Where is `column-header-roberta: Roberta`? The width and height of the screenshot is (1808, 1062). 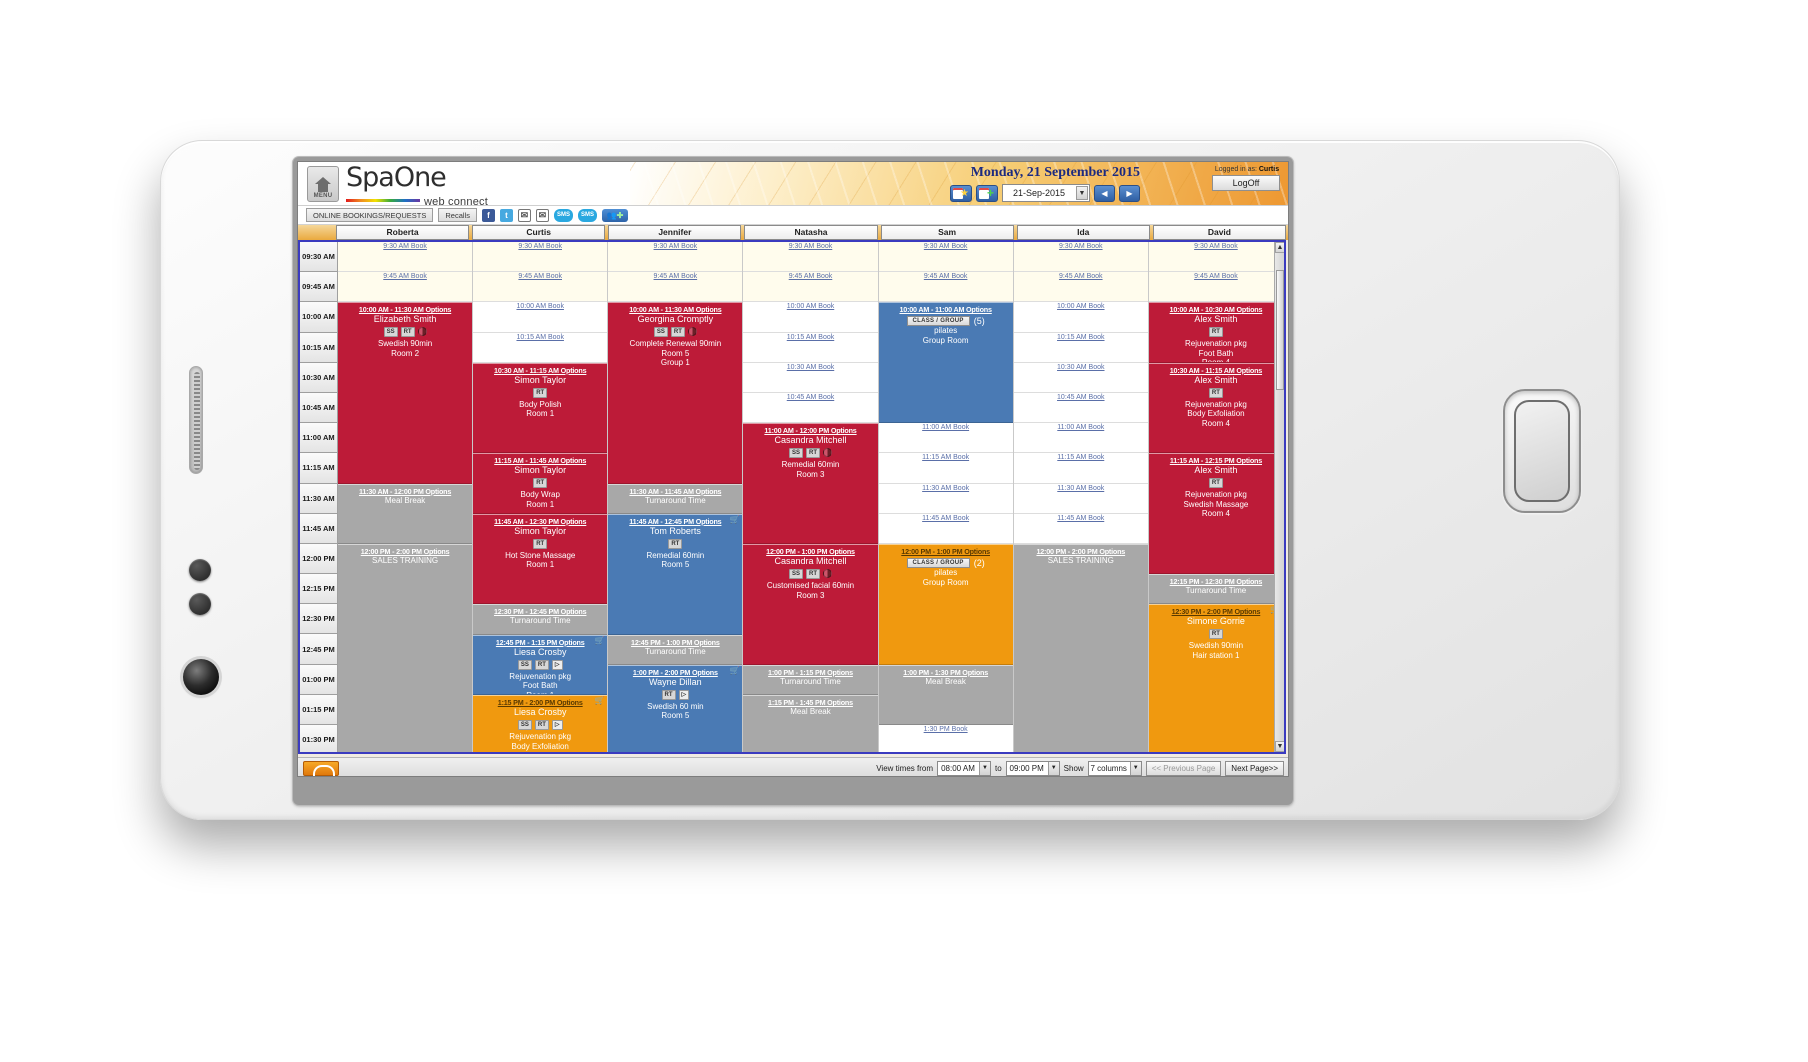
column-header-roberta: Roberta is located at coordinates (403, 232).